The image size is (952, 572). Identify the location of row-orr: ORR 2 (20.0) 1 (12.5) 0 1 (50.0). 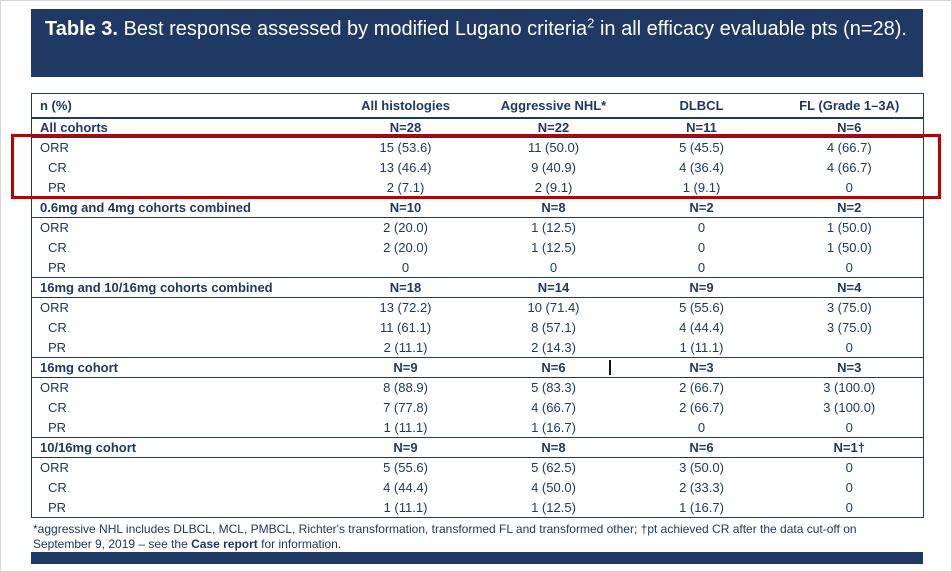
(478, 228).